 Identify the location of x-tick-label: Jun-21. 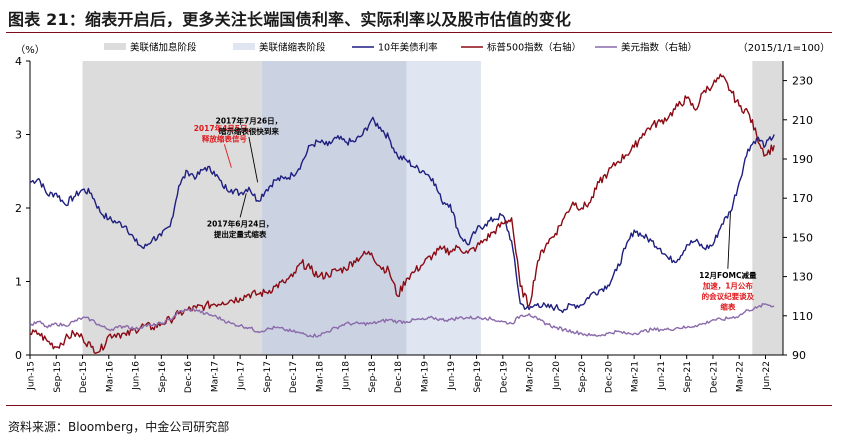
(662, 376).